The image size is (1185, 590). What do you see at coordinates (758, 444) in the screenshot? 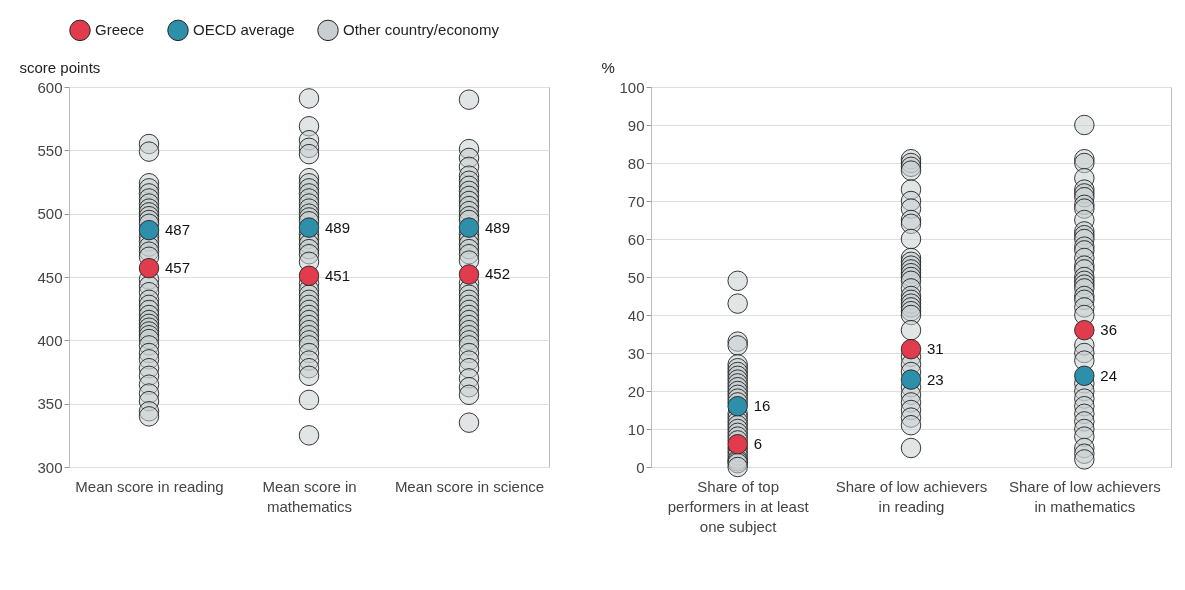
I see `data-label: 6` at bounding box center [758, 444].